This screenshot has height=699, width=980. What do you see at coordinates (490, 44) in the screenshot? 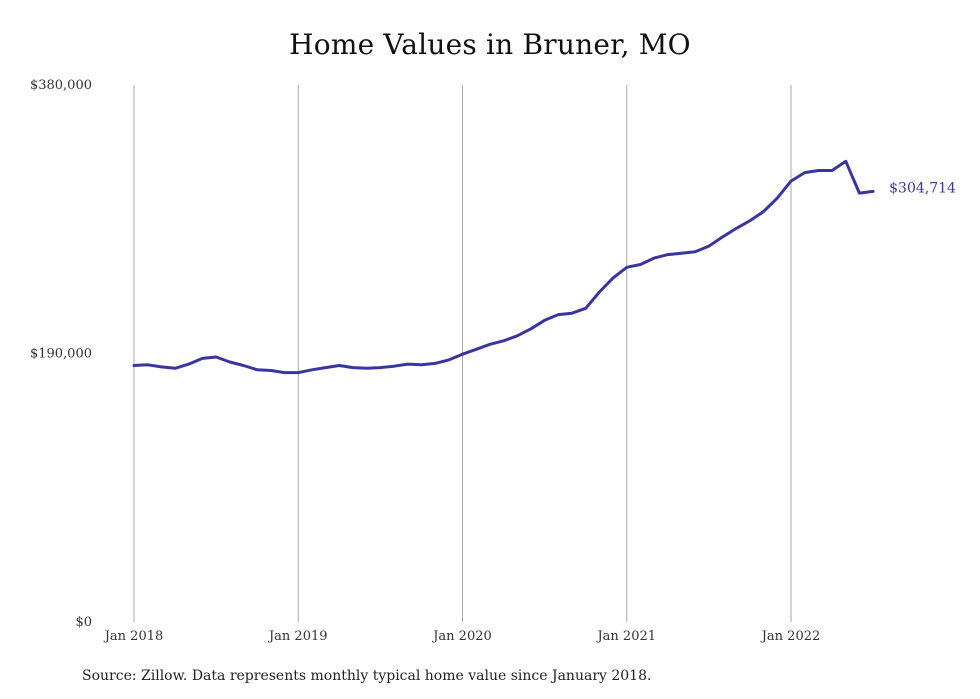
I see `chart-title: Home Values in Bruner, MO` at bounding box center [490, 44].